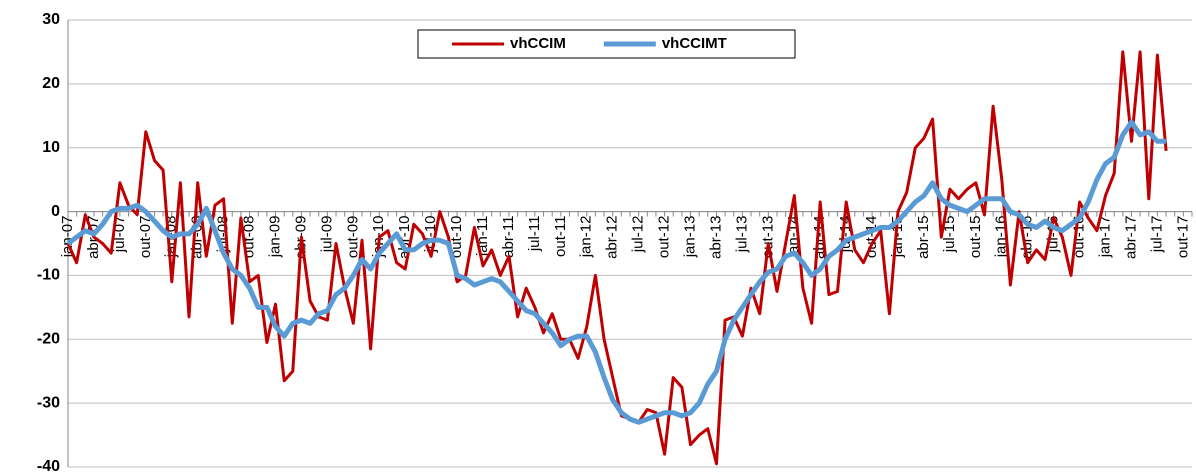 The width and height of the screenshot is (1196, 475). What do you see at coordinates (1182, 237) in the screenshot?
I see `x-tick-label: out-17` at bounding box center [1182, 237].